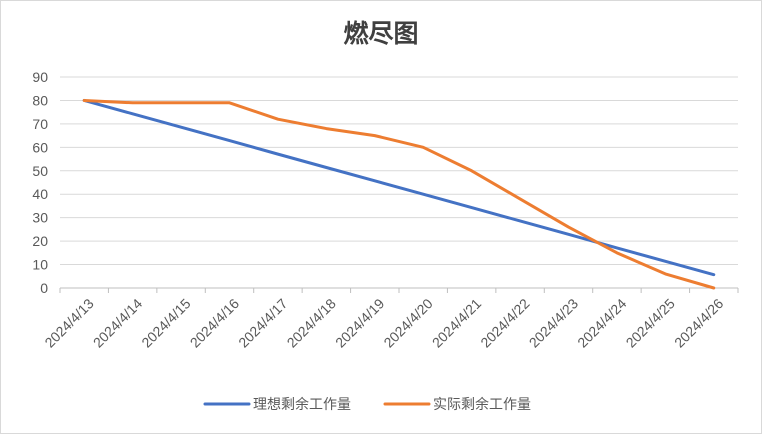 Image resolution: width=762 pixels, height=434 pixels. I want to click on y-tick-label: 90, so click(40, 77).